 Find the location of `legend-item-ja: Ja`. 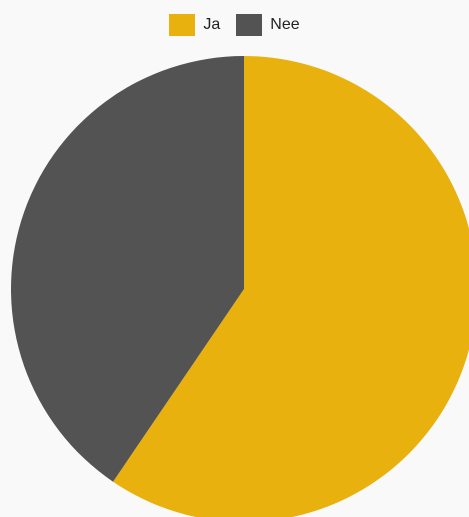

legend-item-ja: Ja is located at coordinates (194, 25).